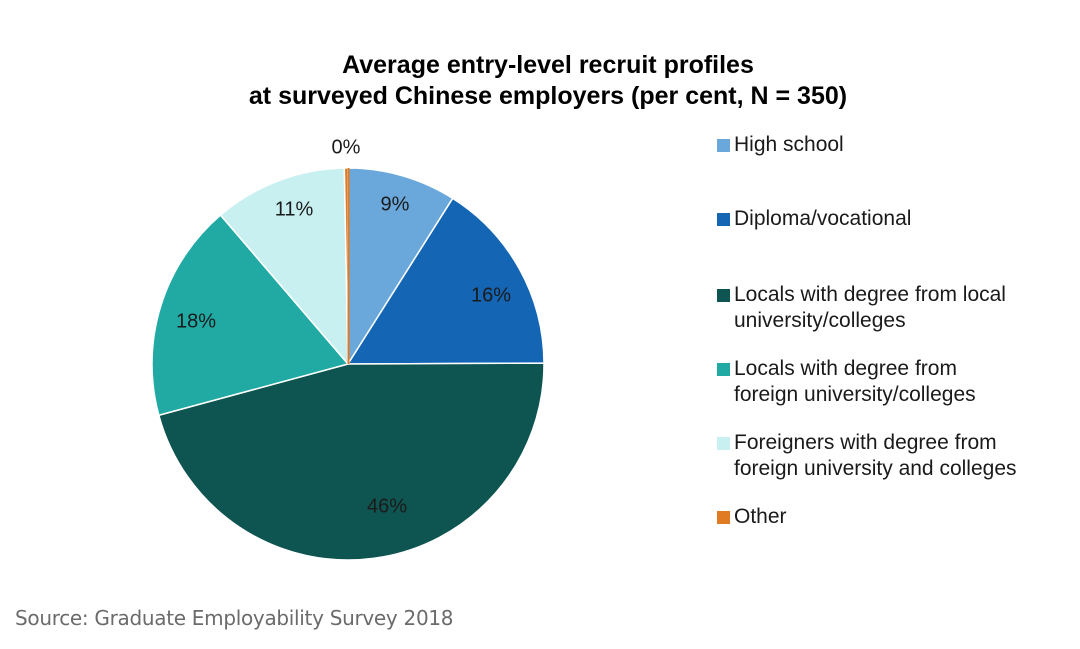  What do you see at coordinates (196, 321) in the screenshot?
I see `slice-label-locals-foreign-degree: 18%` at bounding box center [196, 321].